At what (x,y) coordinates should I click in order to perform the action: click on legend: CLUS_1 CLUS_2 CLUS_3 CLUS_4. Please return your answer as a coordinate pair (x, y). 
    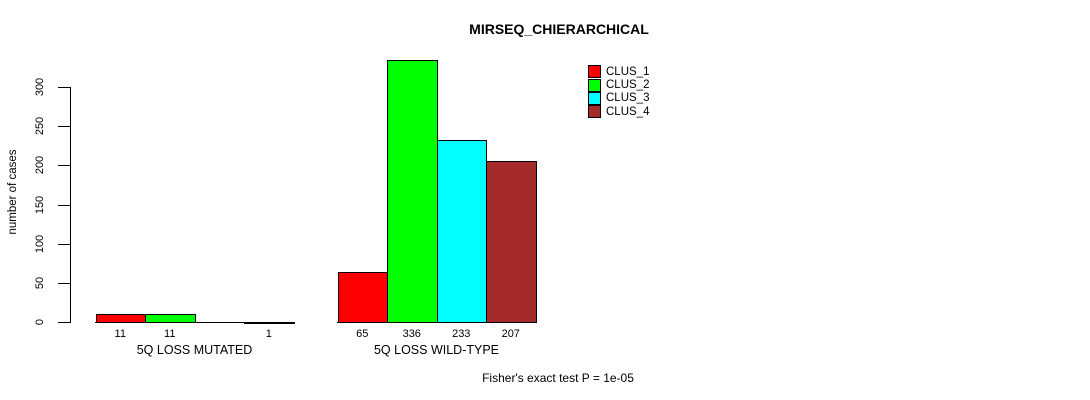
    Looking at the image, I should click on (618, 92).